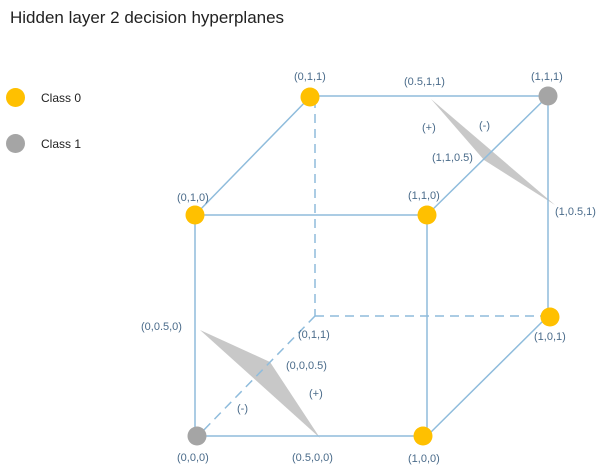 The width and height of the screenshot is (614, 472). I want to click on label-vertex-1-1-0: (1,1,0), so click(424, 196).